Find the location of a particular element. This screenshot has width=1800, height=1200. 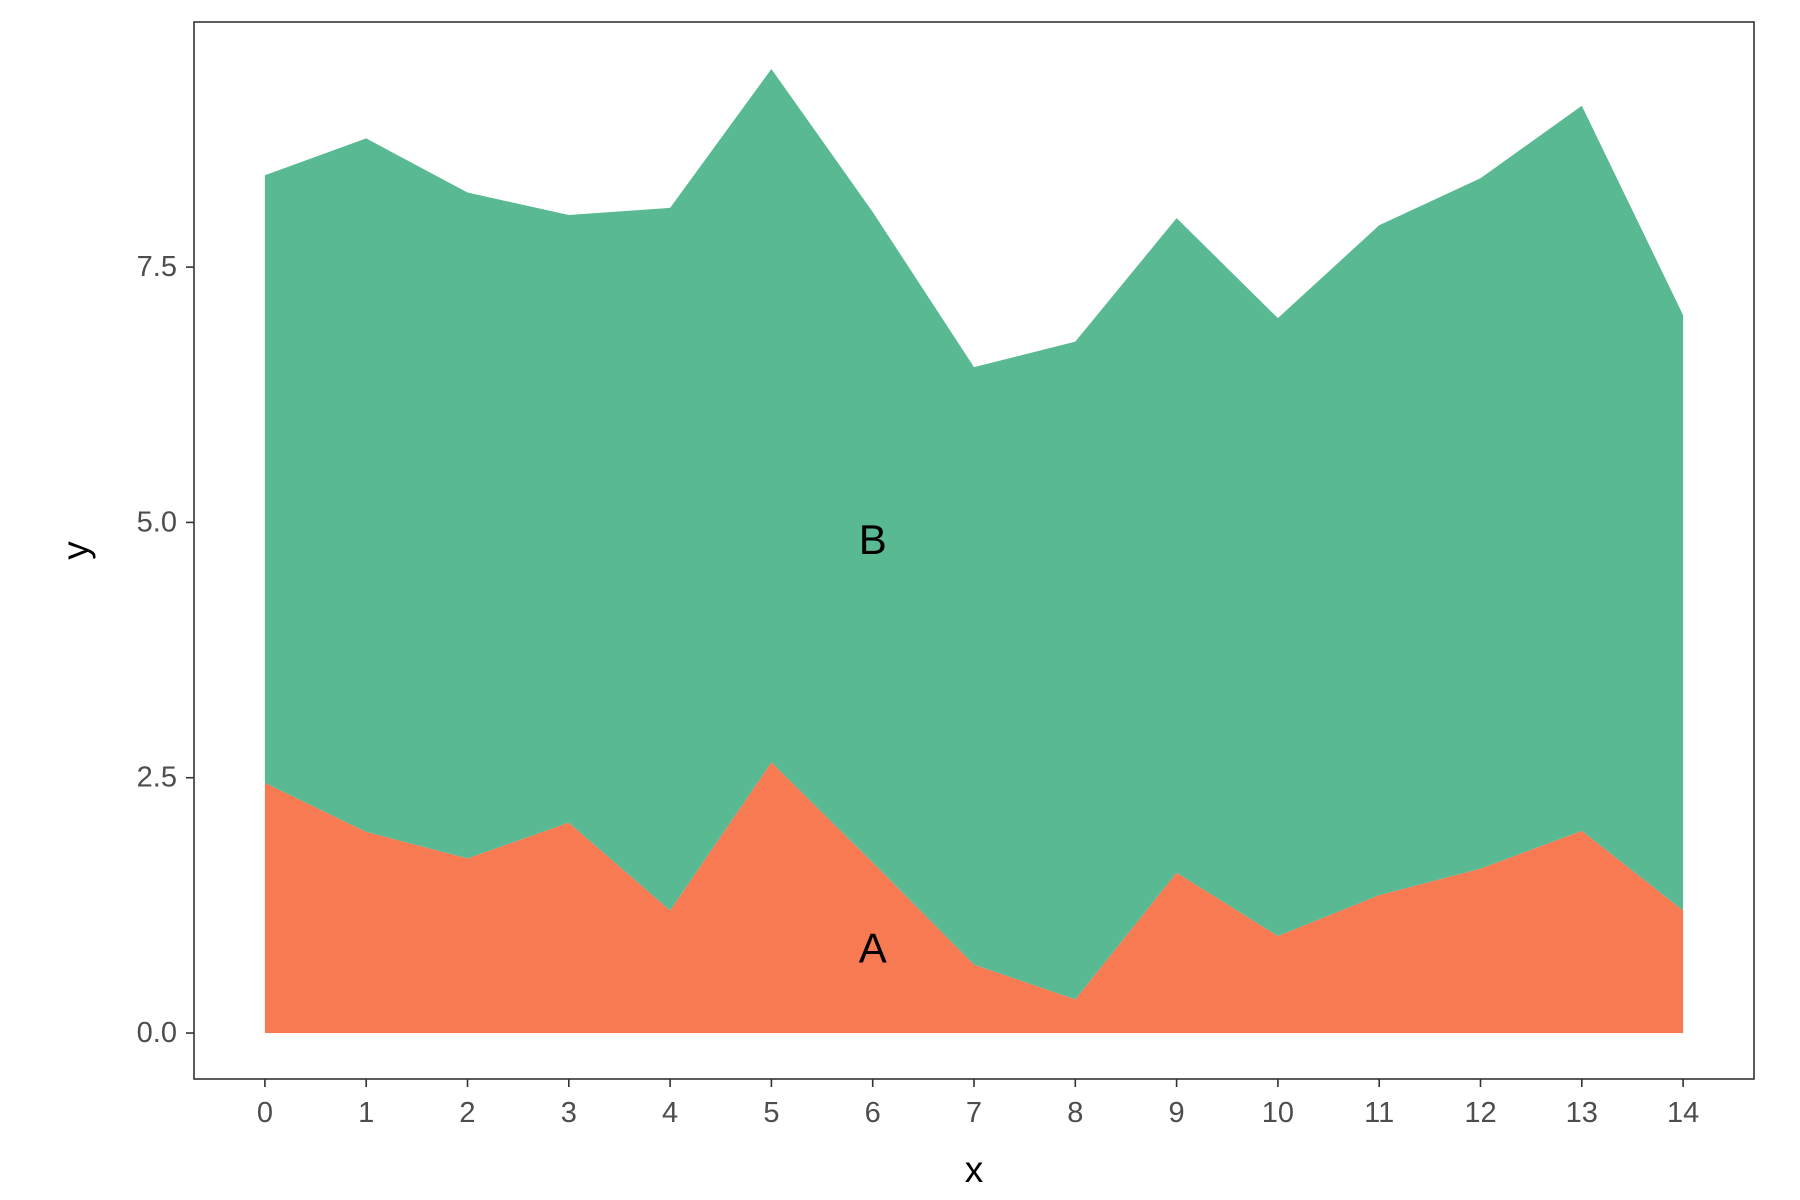

x-tick-label: 0 is located at coordinates (265, 1113).